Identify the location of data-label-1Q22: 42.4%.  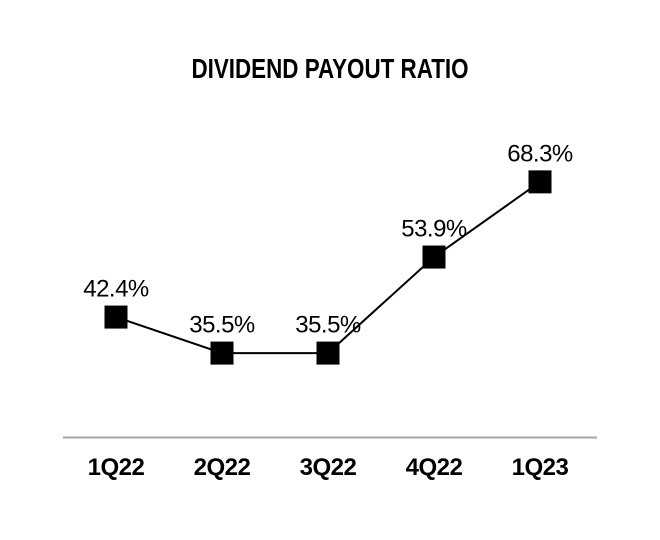
(116, 289).